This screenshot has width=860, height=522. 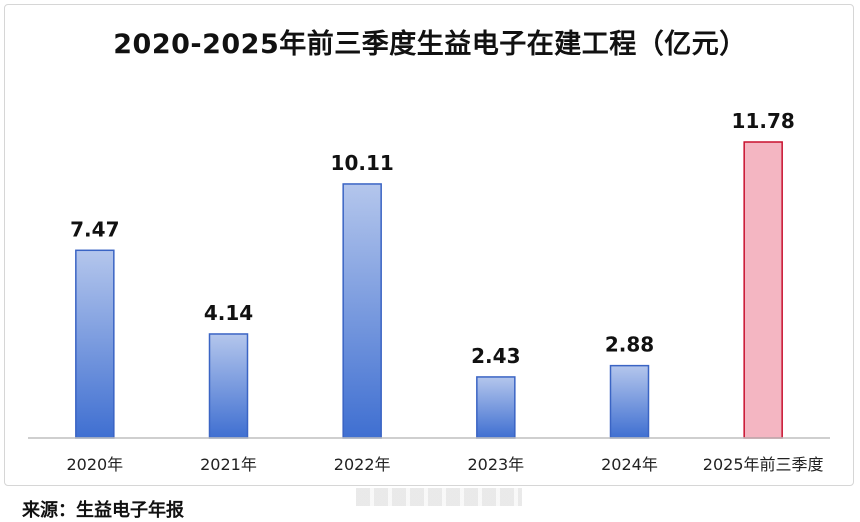 I want to click on value-label-1: 4.14, so click(x=228, y=313).